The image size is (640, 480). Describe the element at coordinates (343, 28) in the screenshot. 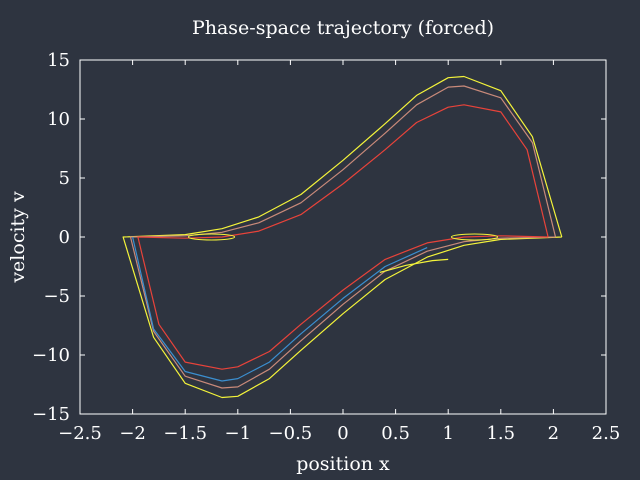

I see `chart-title: Phase-space trajectory (forced)` at that location.